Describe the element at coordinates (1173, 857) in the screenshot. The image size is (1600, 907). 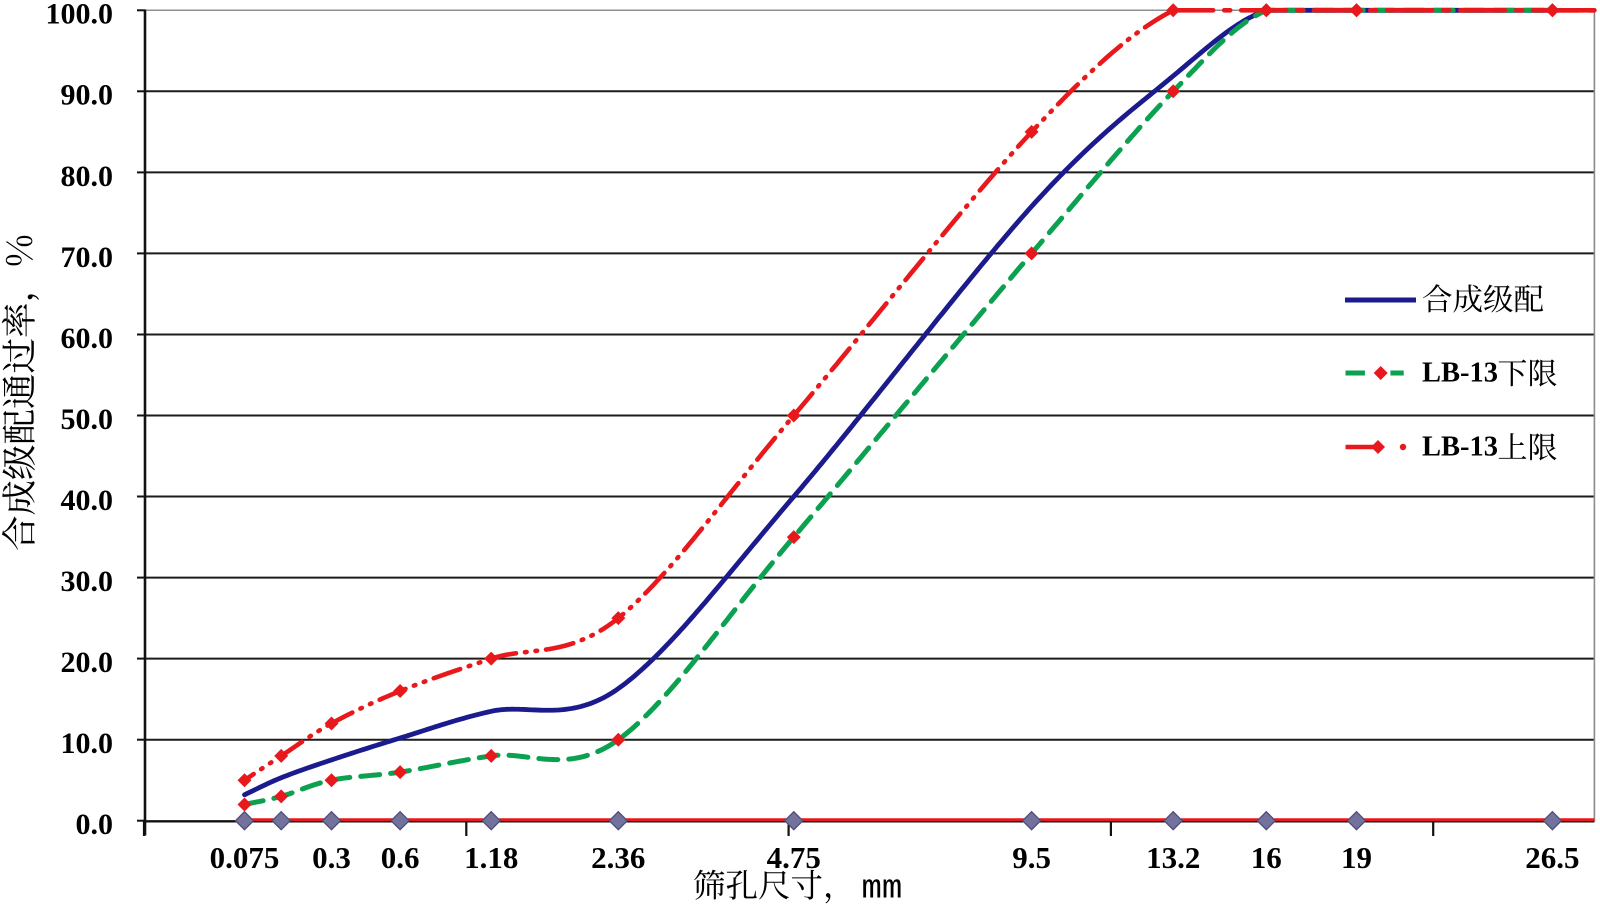
I see `svg-text: 13.2` at that location.